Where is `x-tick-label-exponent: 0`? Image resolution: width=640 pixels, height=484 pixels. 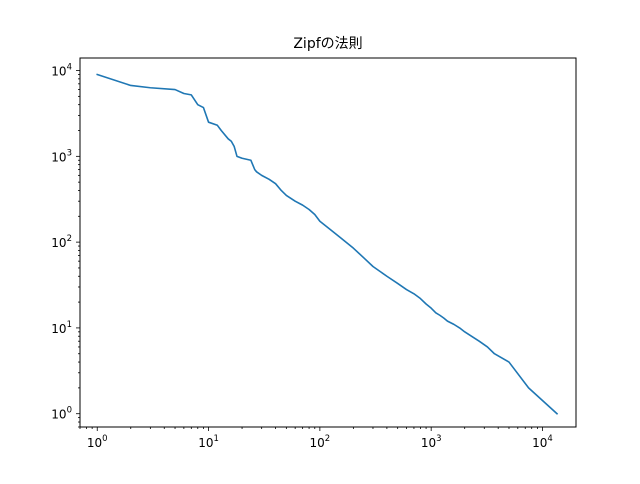
x-tick-label-exponent: 0 is located at coordinates (104, 439).